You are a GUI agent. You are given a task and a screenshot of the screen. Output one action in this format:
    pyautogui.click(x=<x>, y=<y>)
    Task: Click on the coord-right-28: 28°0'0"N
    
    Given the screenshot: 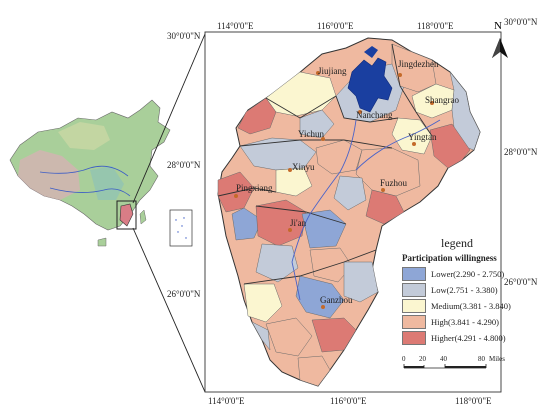 What is the action you would take?
    pyautogui.click(x=521, y=152)
    